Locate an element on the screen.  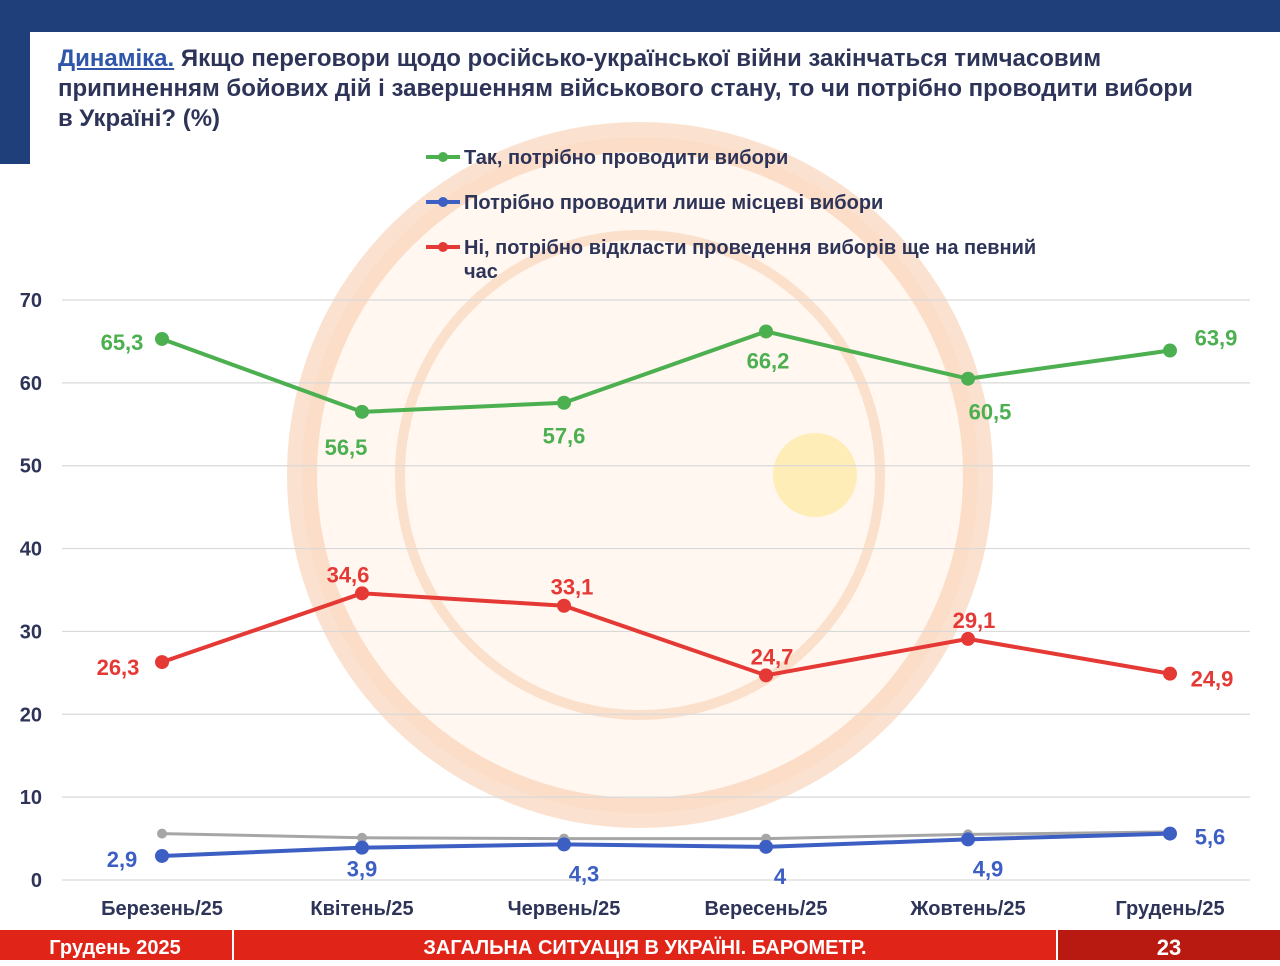
data-label: 2,9 is located at coordinates (122, 859).